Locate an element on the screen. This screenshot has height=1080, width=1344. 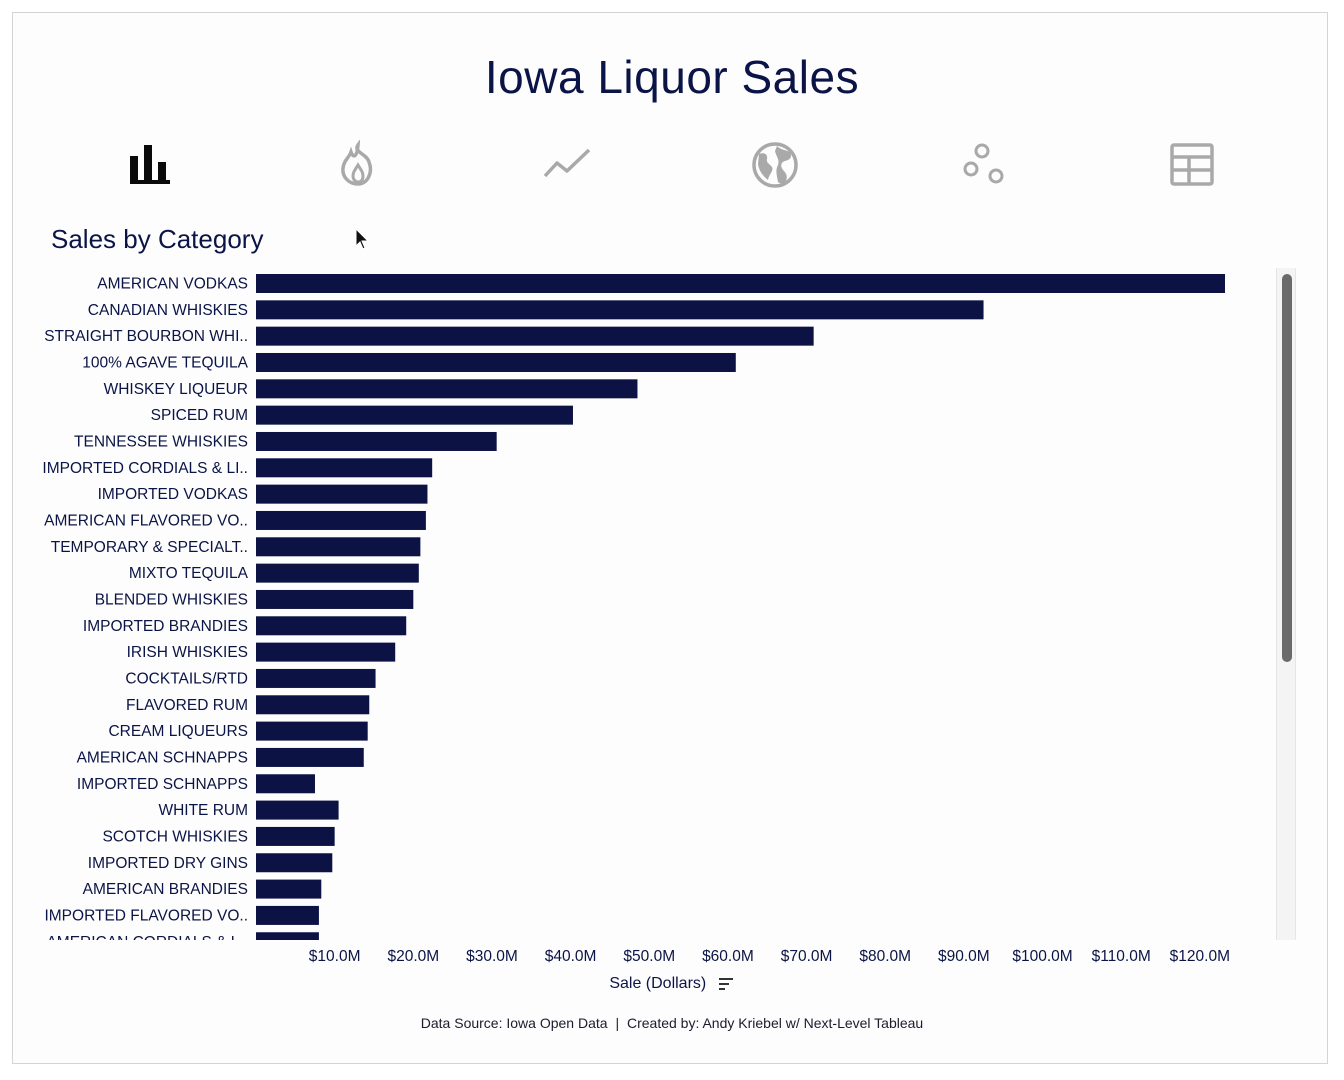
table-icon is located at coordinates (1192, 164).